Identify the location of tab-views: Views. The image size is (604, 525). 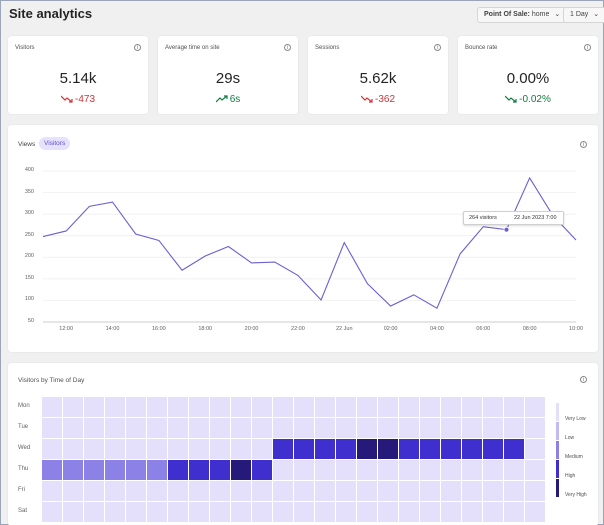
(27, 144).